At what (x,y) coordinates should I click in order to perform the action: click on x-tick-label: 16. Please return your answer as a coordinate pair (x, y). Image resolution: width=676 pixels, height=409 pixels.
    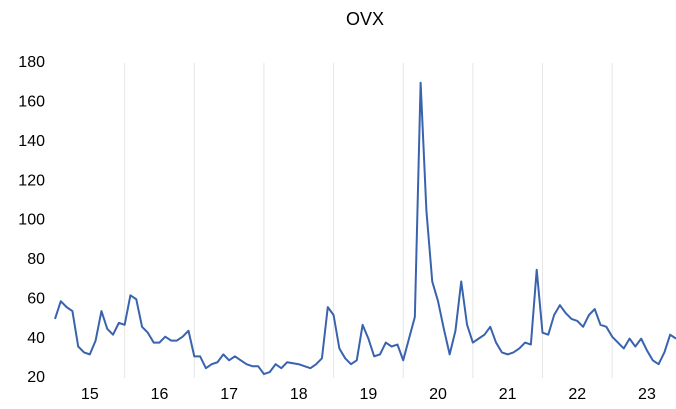
    Looking at the image, I should click on (160, 394).